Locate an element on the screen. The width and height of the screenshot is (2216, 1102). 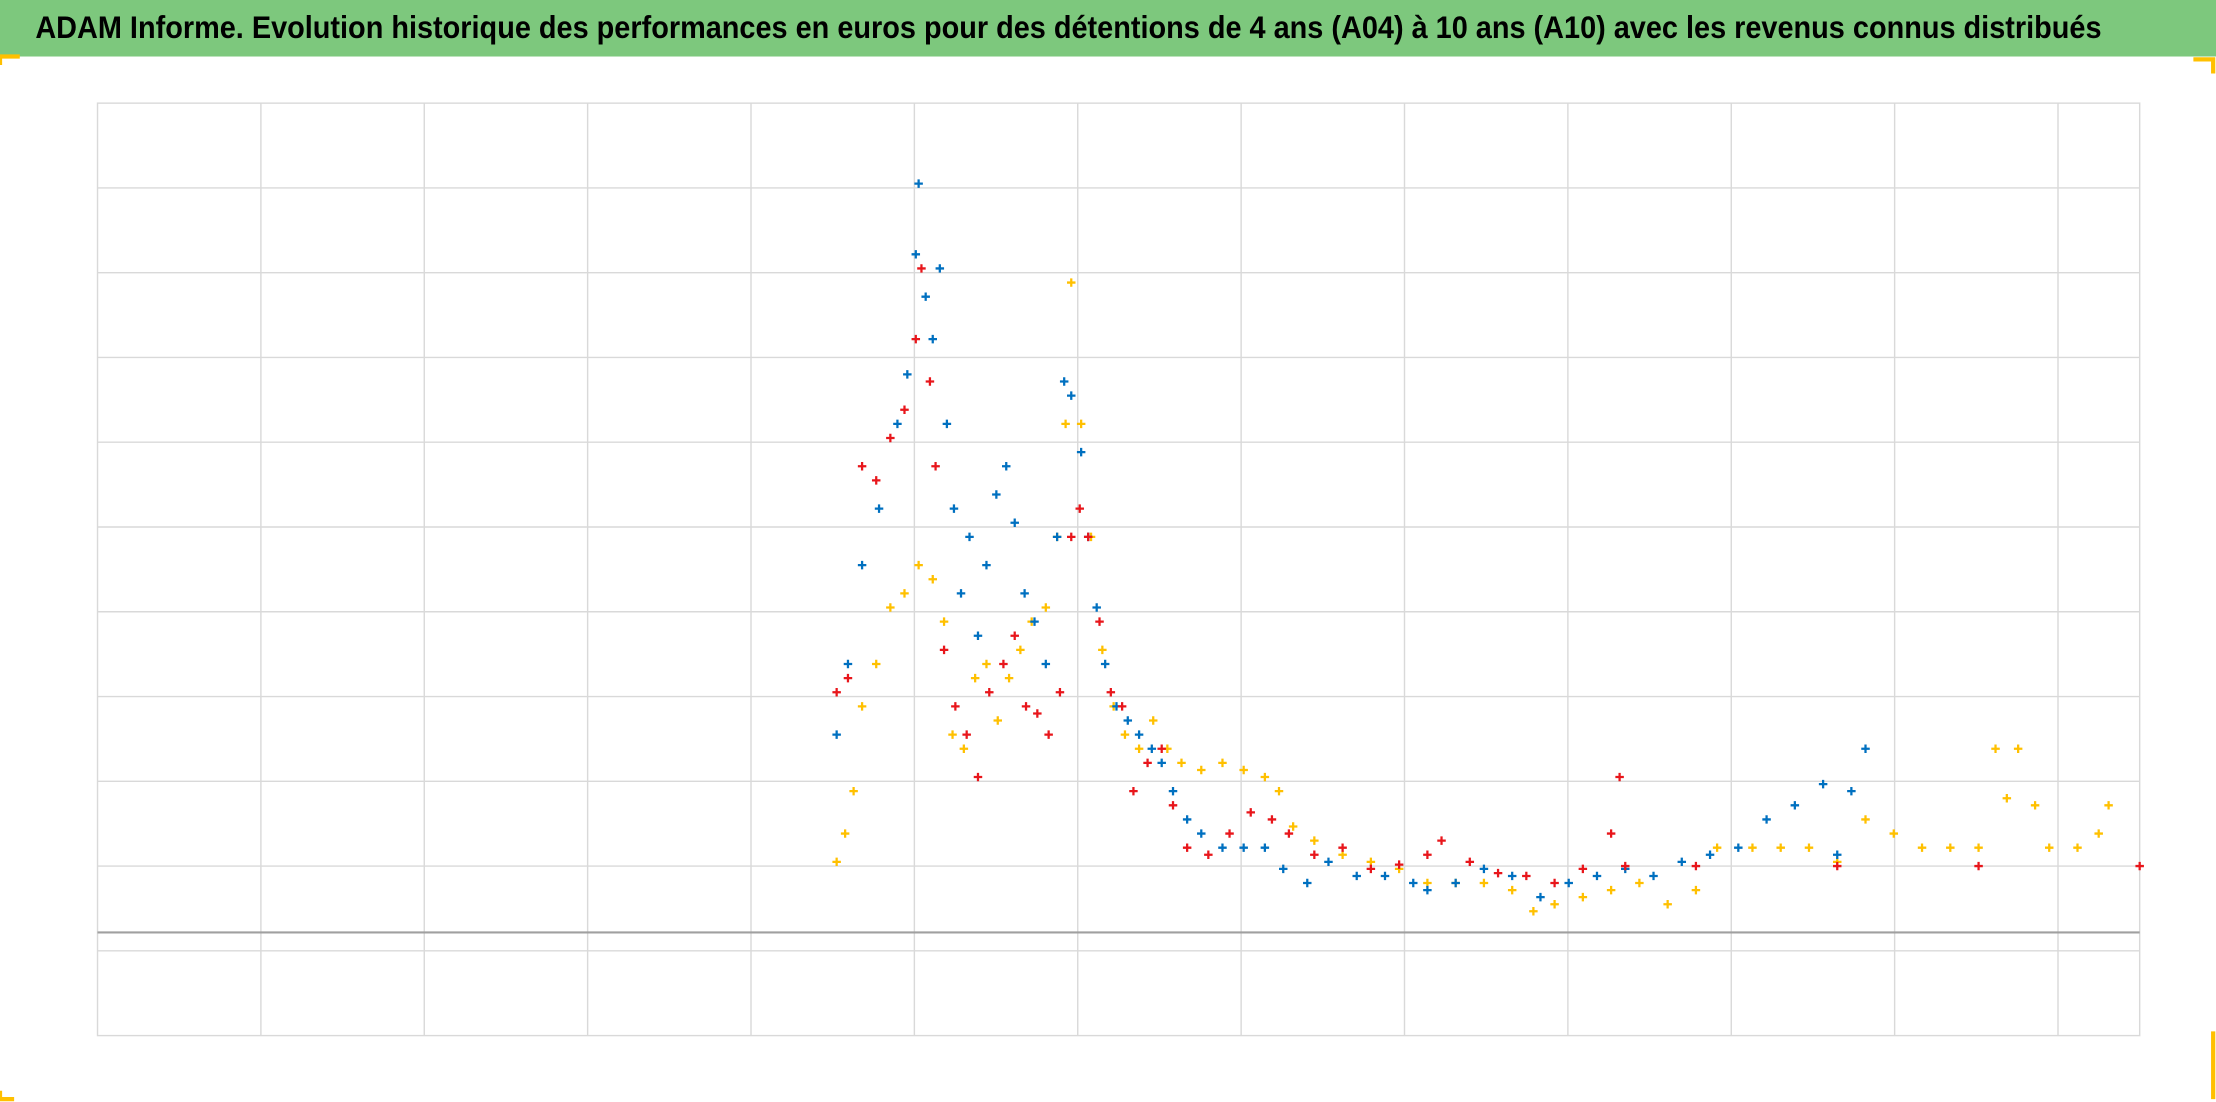
title-bar is located at coordinates (1108, 28).